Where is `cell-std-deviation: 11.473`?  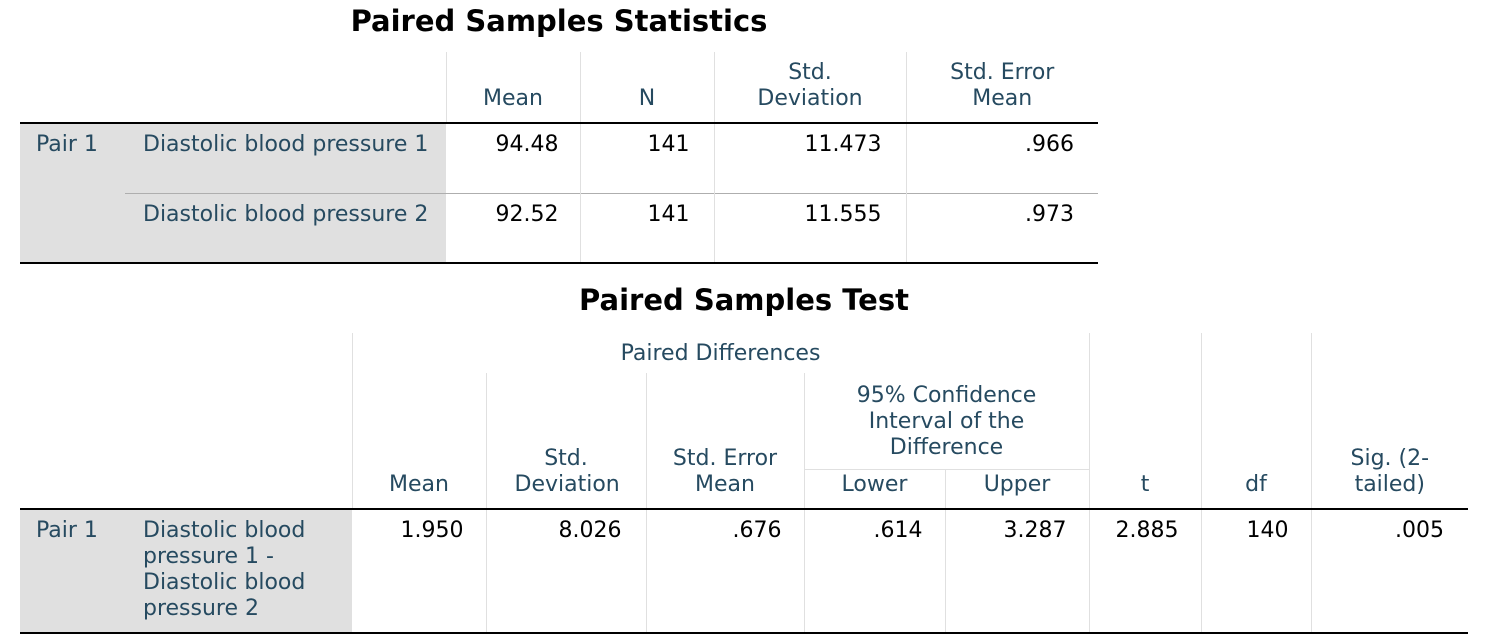 cell-std-deviation: 11.473 is located at coordinates (810, 158).